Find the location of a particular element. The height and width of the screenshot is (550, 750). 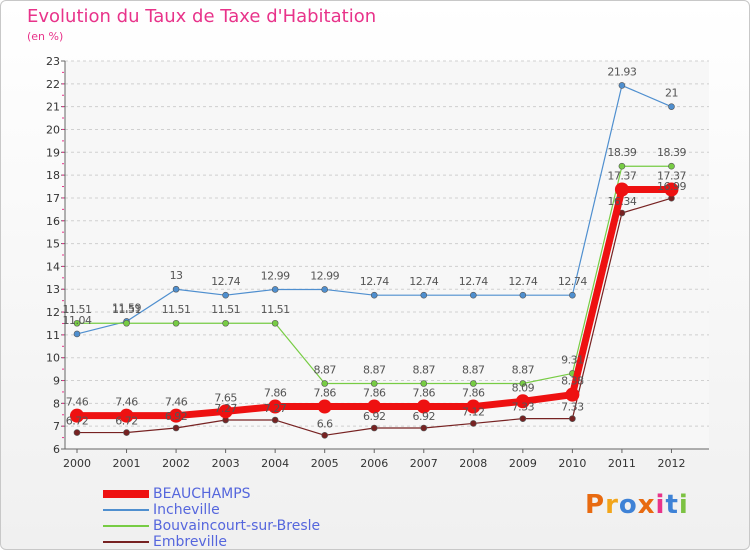

y-tick-label: 13 is located at coordinates (53, 289).